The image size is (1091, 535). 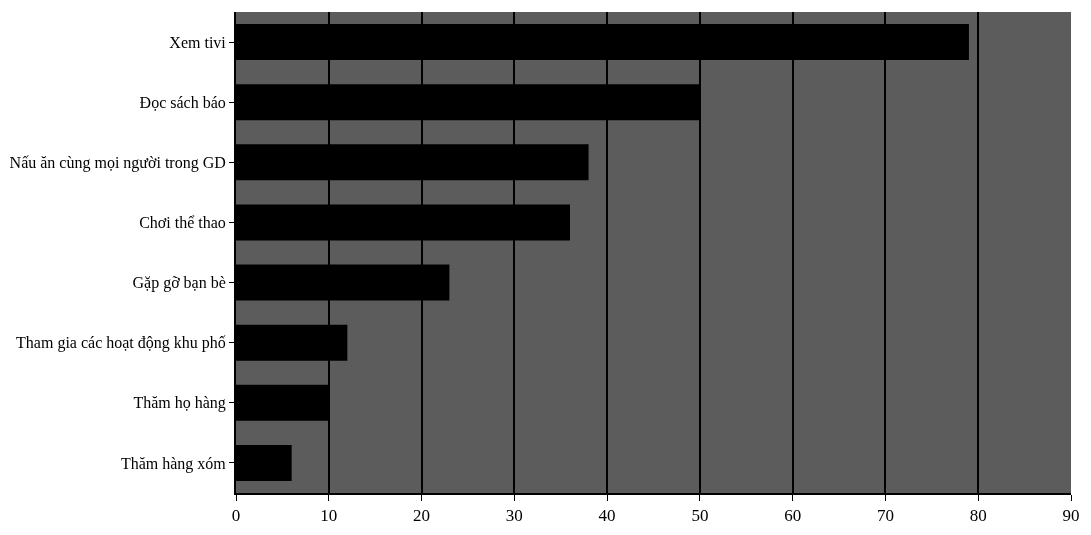 I want to click on x-tick-label: 60, so click(x=793, y=516).